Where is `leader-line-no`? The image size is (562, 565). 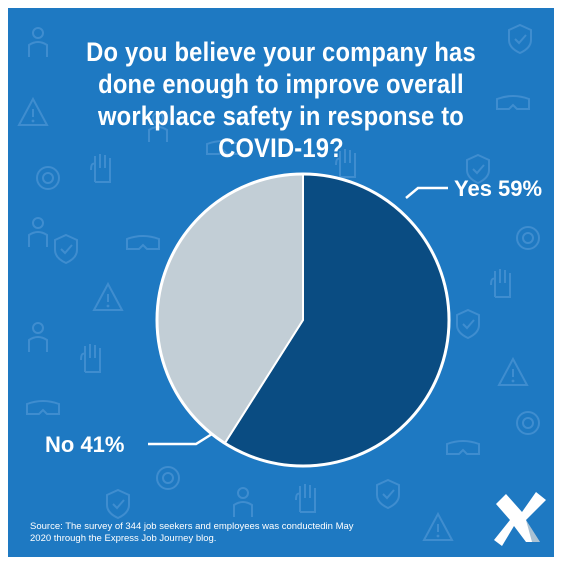
leader-line-no is located at coordinates (180, 439).